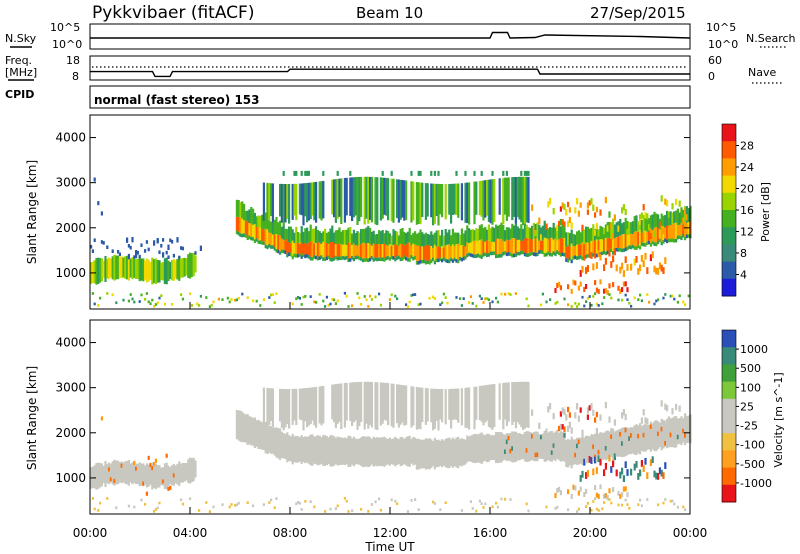 The height and width of the screenshot is (554, 800). What do you see at coordinates (173, 13) in the screenshot?
I see `radar-title: Pykkvibaer (fitACF)` at bounding box center [173, 13].